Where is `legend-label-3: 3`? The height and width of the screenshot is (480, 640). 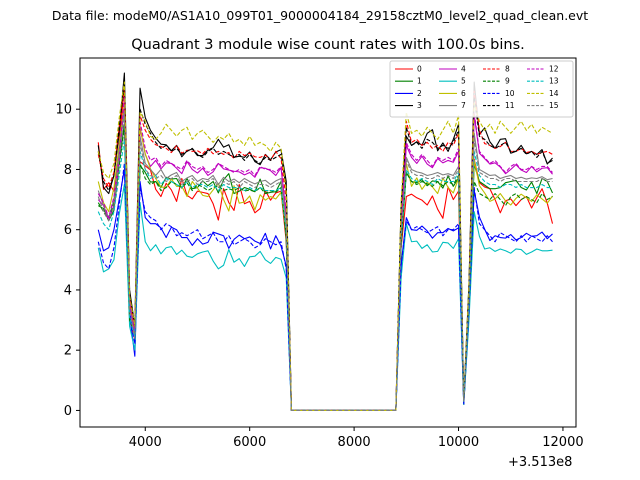
legend-label-3: 3 is located at coordinates (419, 105).